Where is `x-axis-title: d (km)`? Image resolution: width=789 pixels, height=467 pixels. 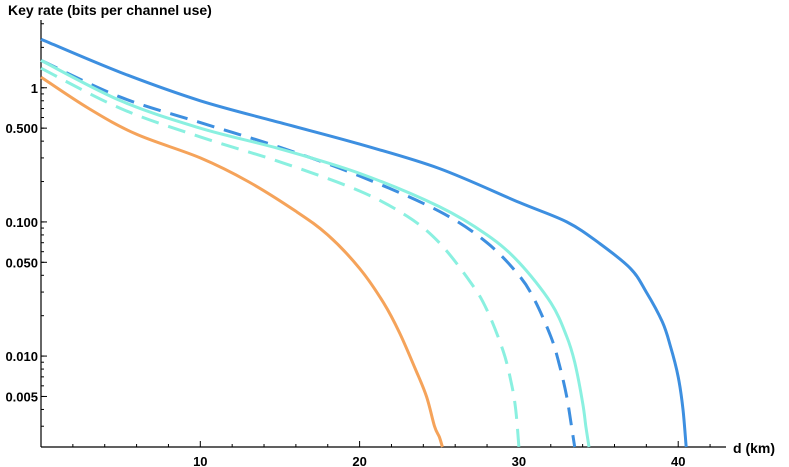 x-axis-title: d (km) is located at coordinates (754, 448).